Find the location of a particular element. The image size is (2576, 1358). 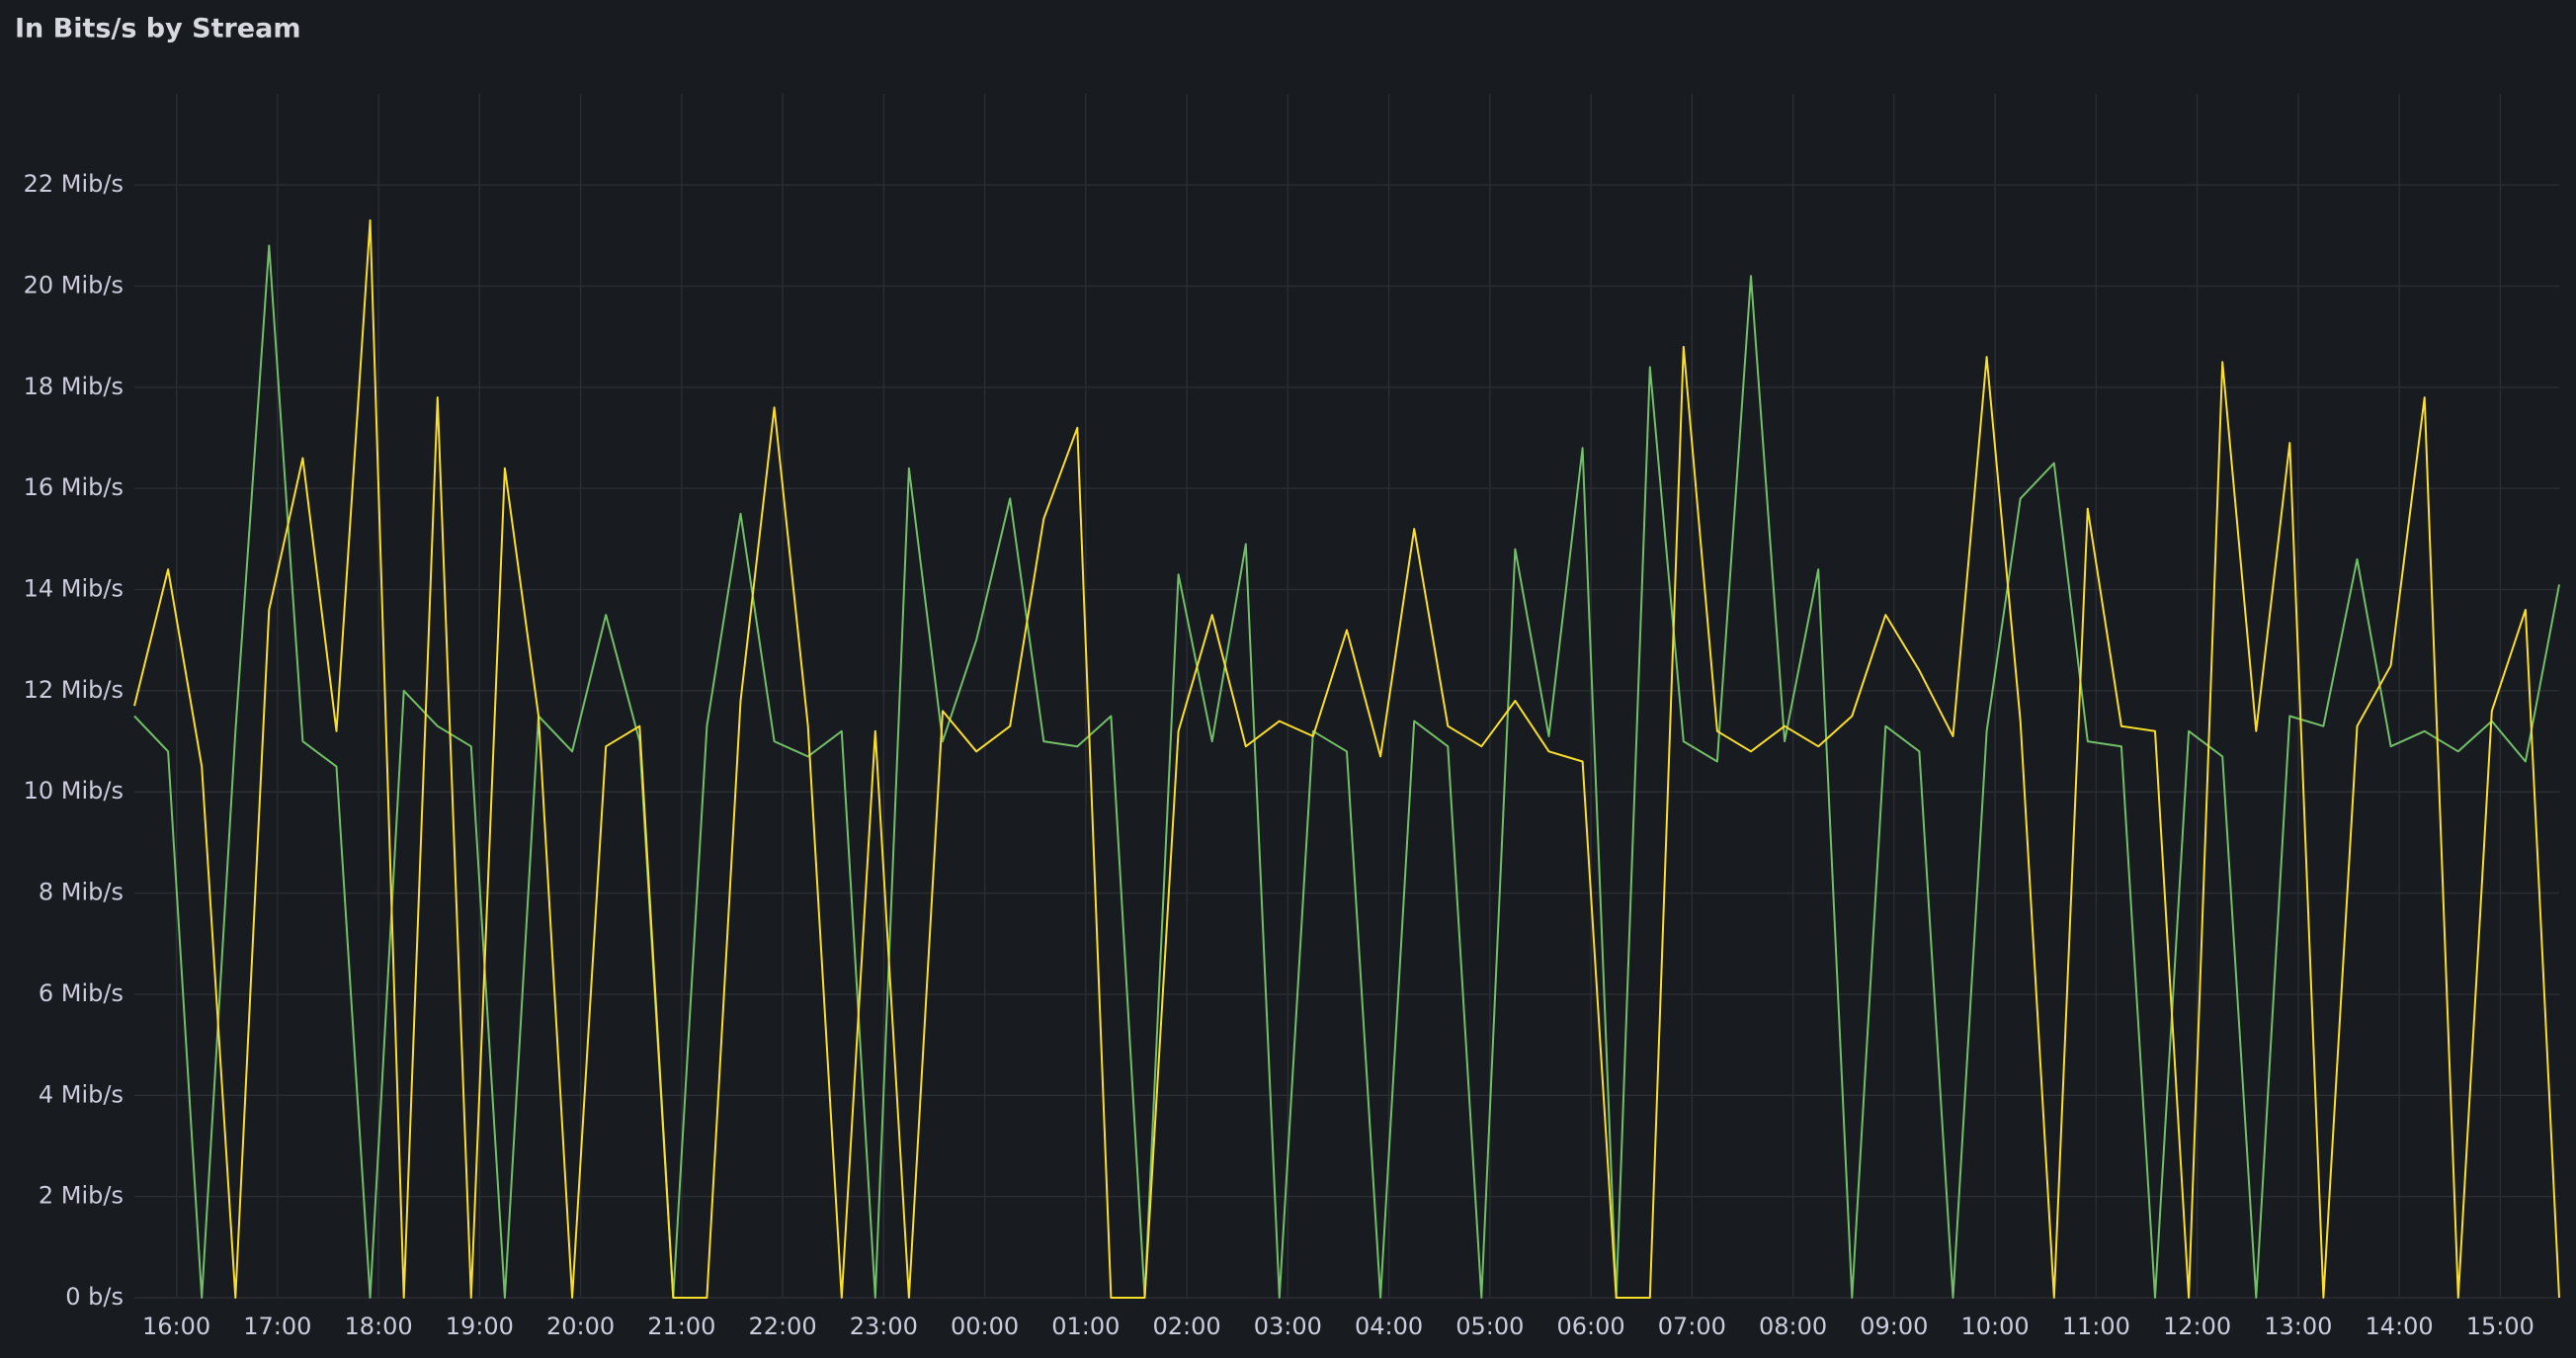

y-tick-label: 18 Mib/s is located at coordinates (74, 386).